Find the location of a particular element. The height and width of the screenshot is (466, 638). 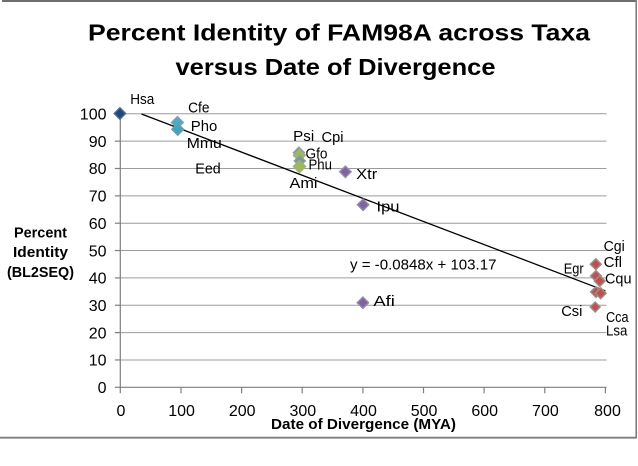

svg-text: 90 is located at coordinates (98, 142).